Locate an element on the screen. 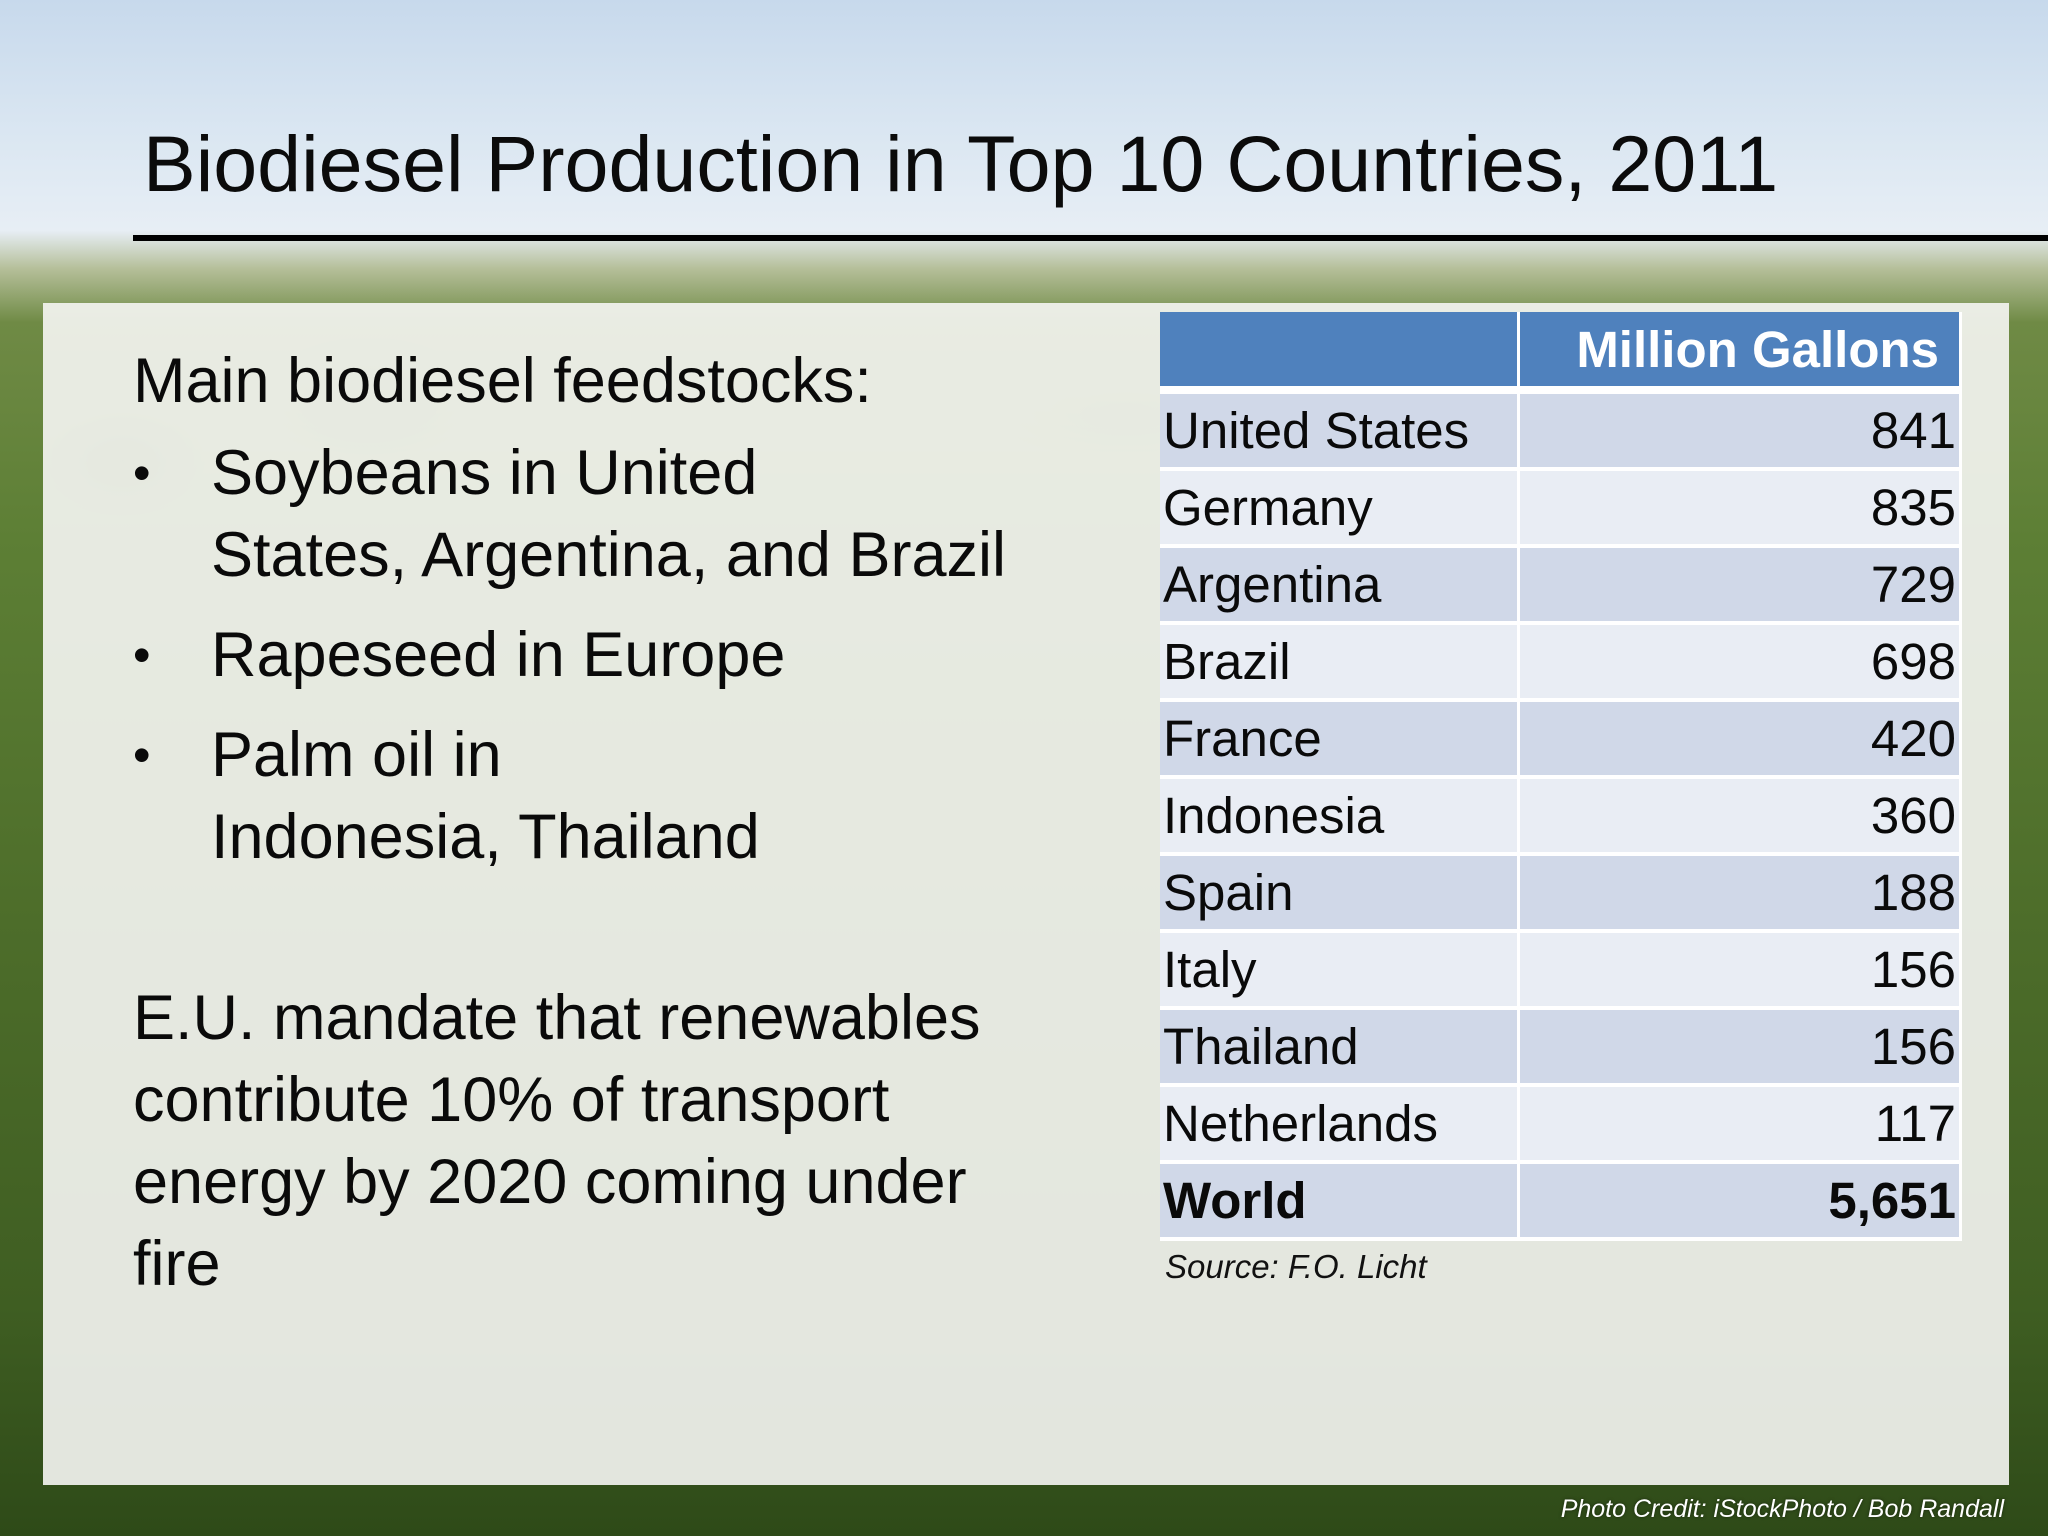 Image resolution: width=2048 pixels, height=1536 pixels. table-row: Italy 156 is located at coordinates (1561, 971).